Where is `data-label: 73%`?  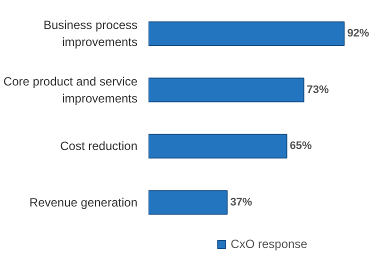 data-label: 73% is located at coordinates (318, 90).